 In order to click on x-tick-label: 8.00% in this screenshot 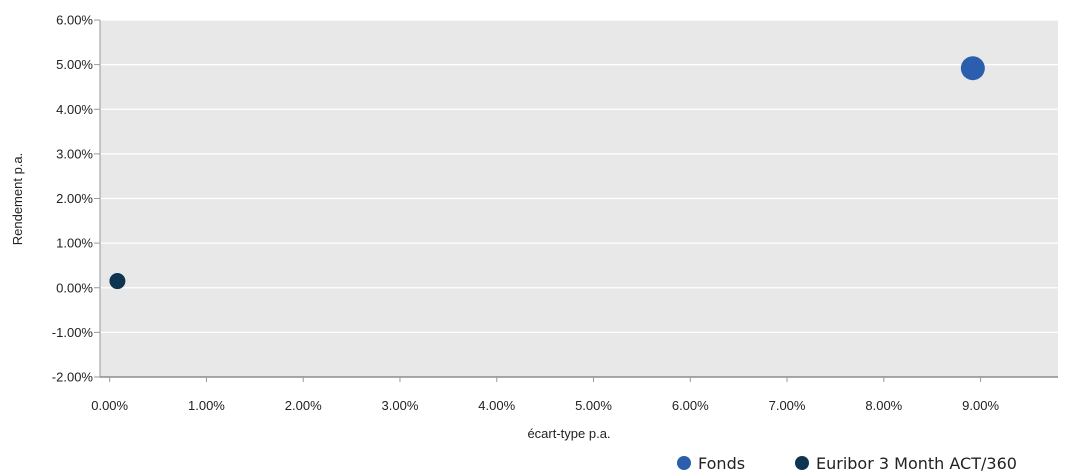, I will do `click(883, 405)`.